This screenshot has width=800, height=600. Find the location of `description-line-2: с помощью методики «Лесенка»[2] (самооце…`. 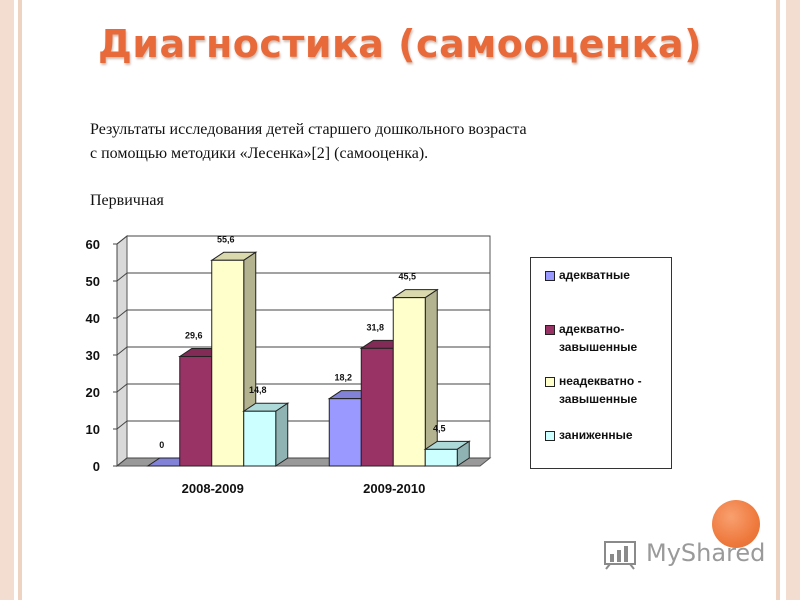

description-line-2: с помощью методики «Лесенка»[2] (самооце… is located at coordinates (259, 153).